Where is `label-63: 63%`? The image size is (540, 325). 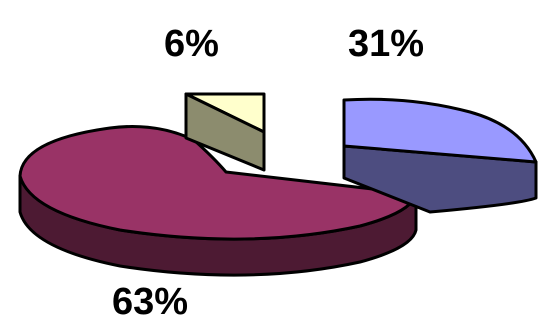
label-63: 63% is located at coordinates (150, 302).